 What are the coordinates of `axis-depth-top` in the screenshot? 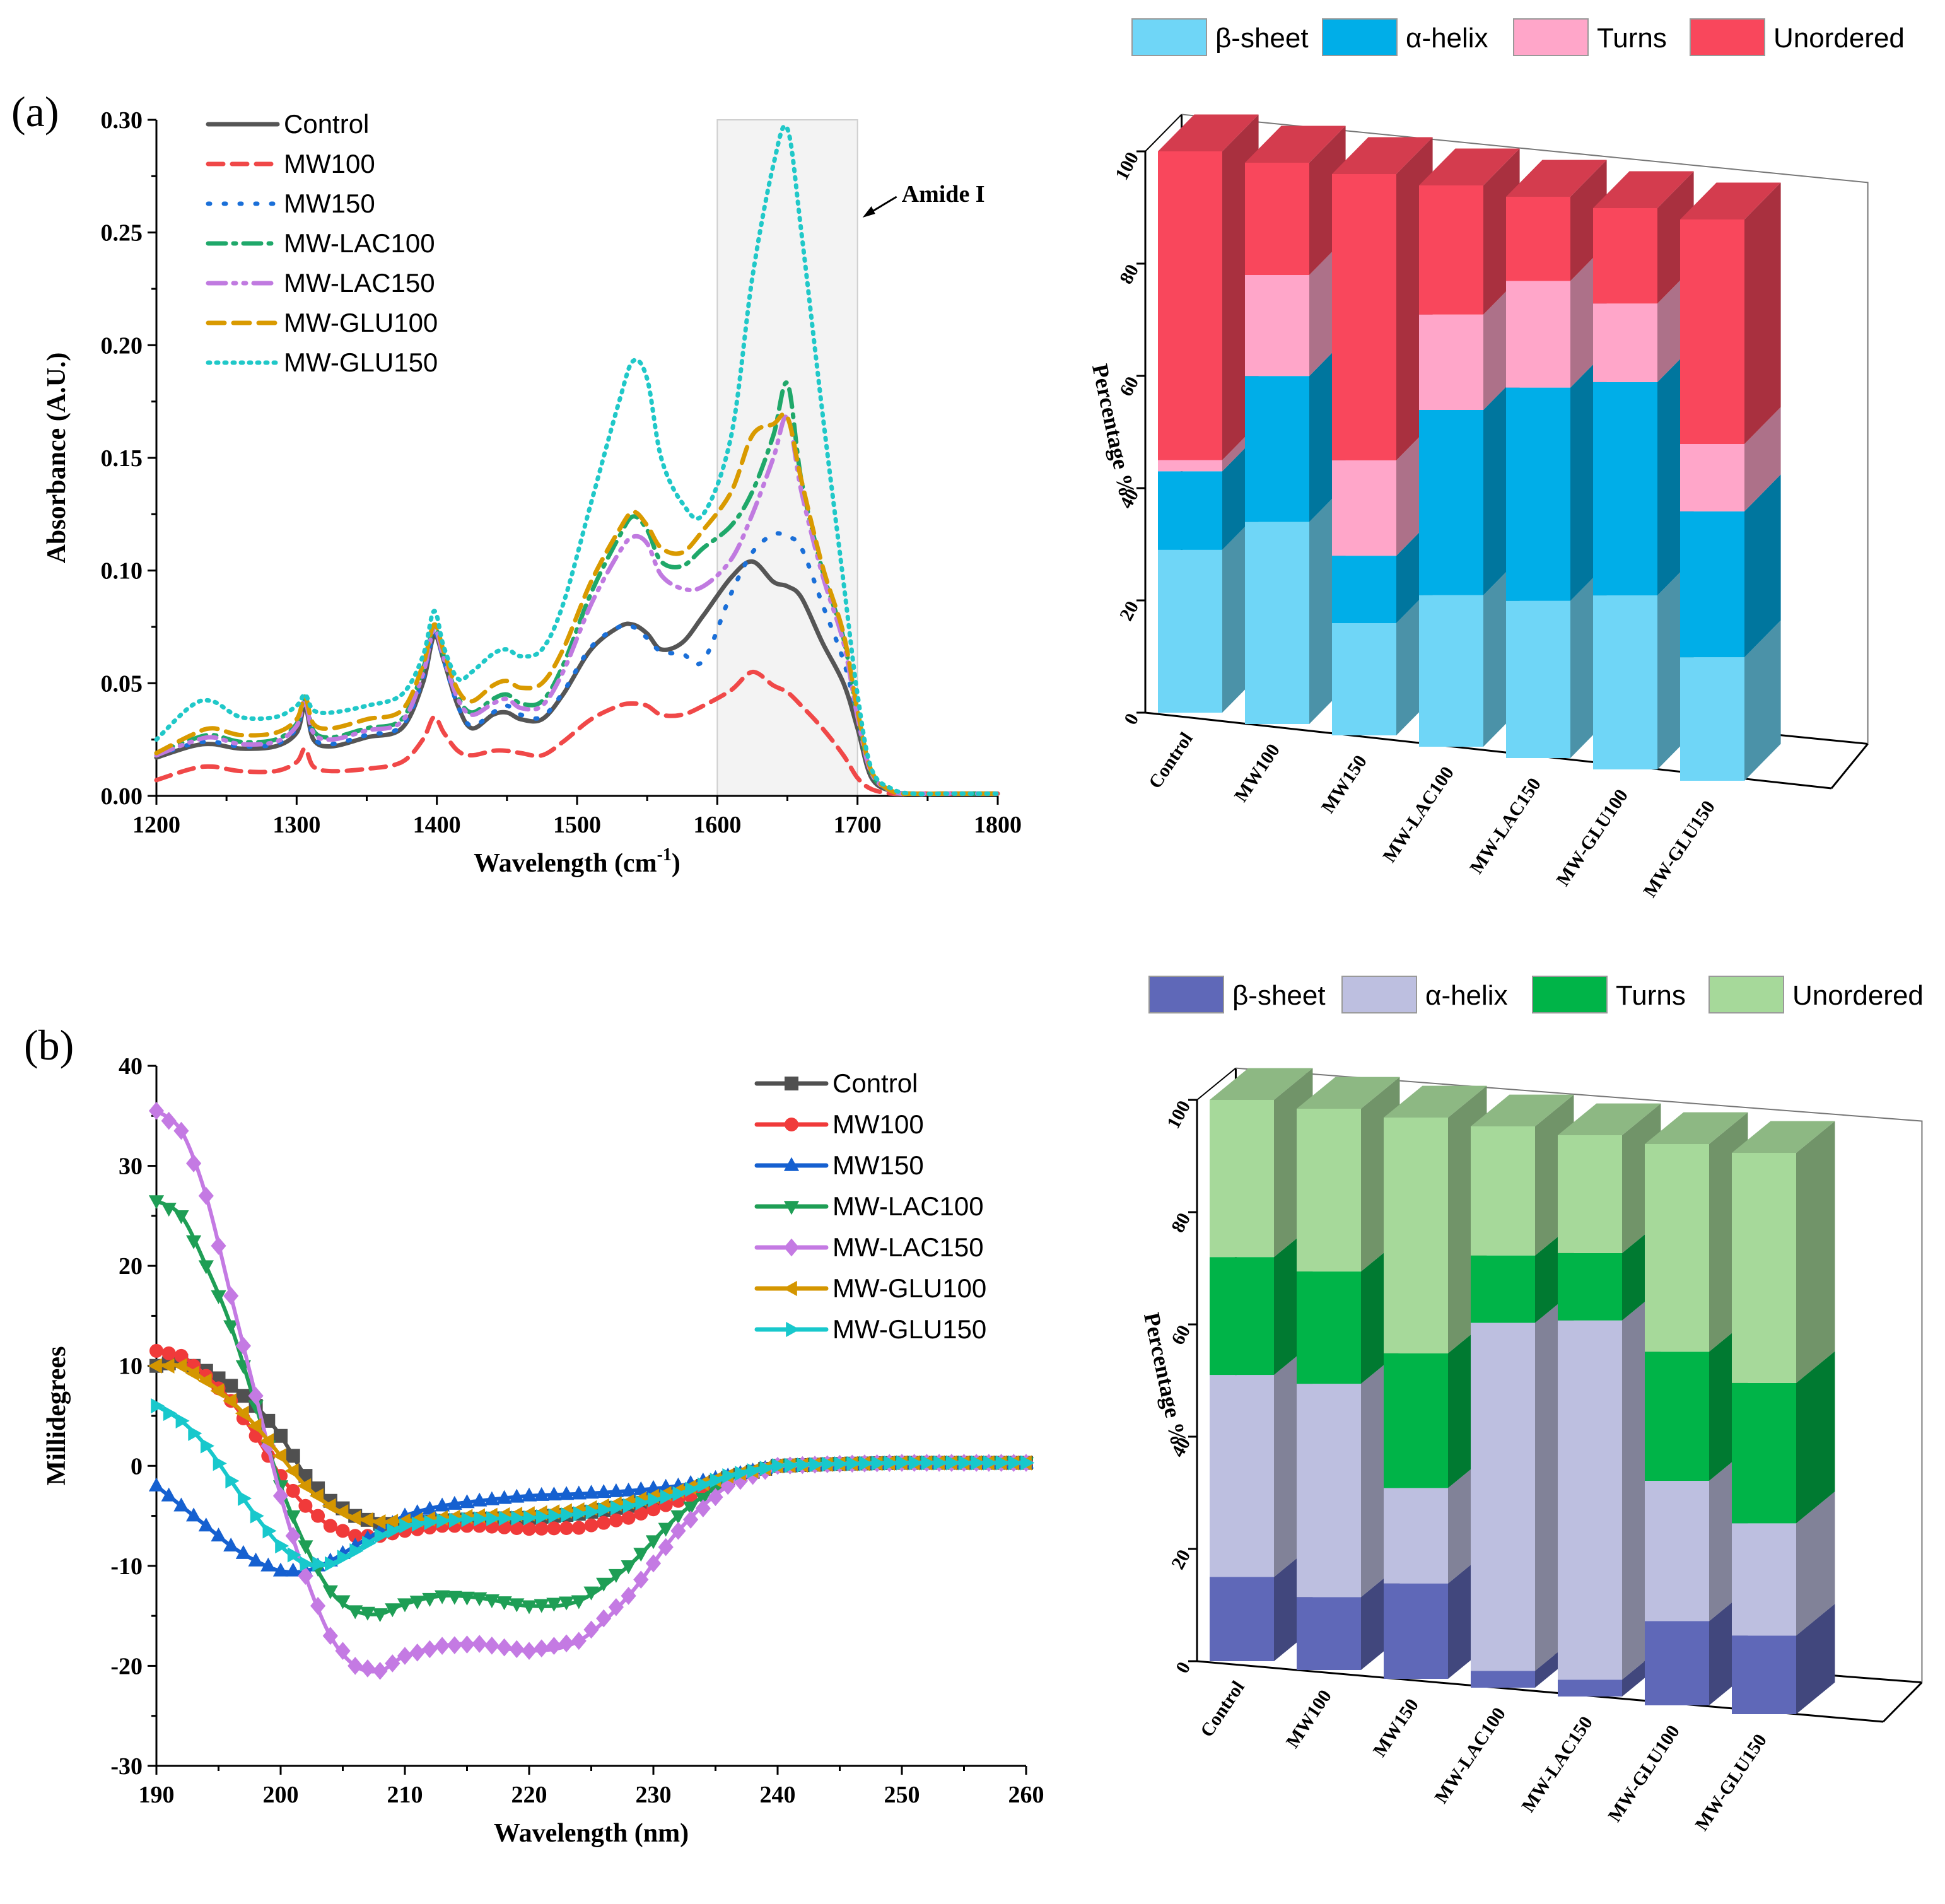 It's located at (1164, 133).